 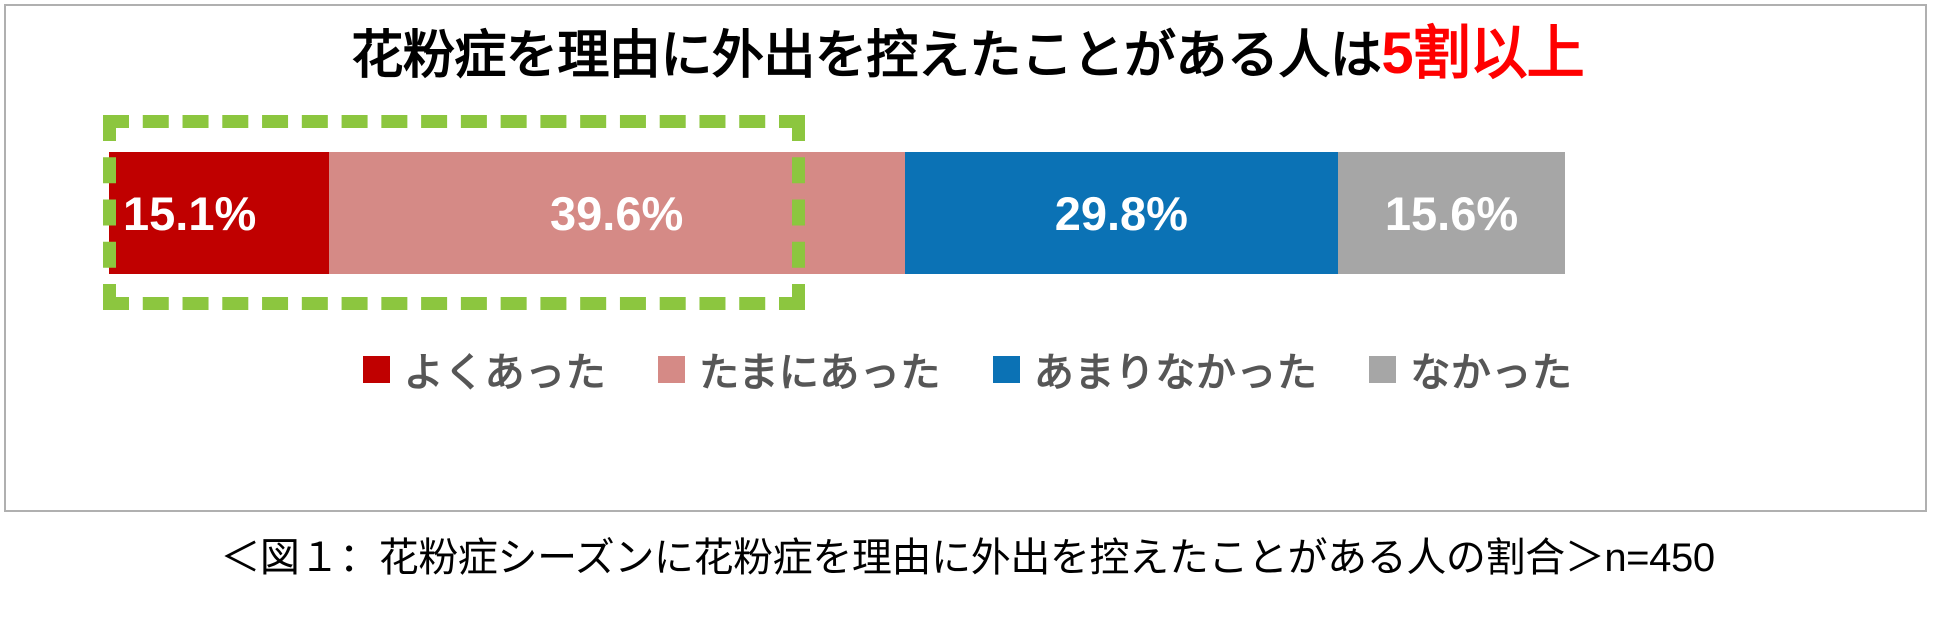 What do you see at coordinates (505, 373) in the screenshot?
I see `legend-item-label: よくあった` at bounding box center [505, 373].